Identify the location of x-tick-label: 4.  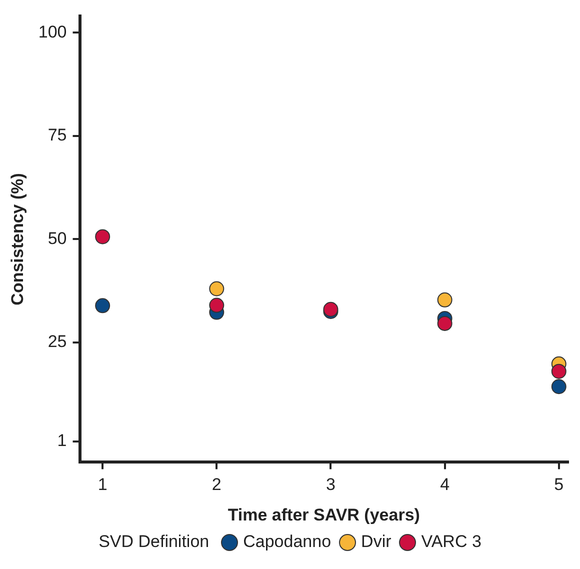
(445, 484).